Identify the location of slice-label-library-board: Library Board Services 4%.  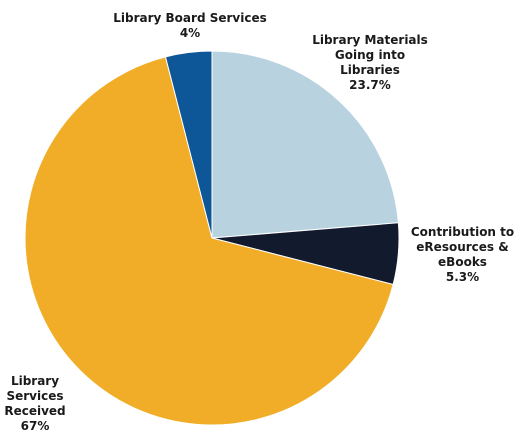
(190, 26).